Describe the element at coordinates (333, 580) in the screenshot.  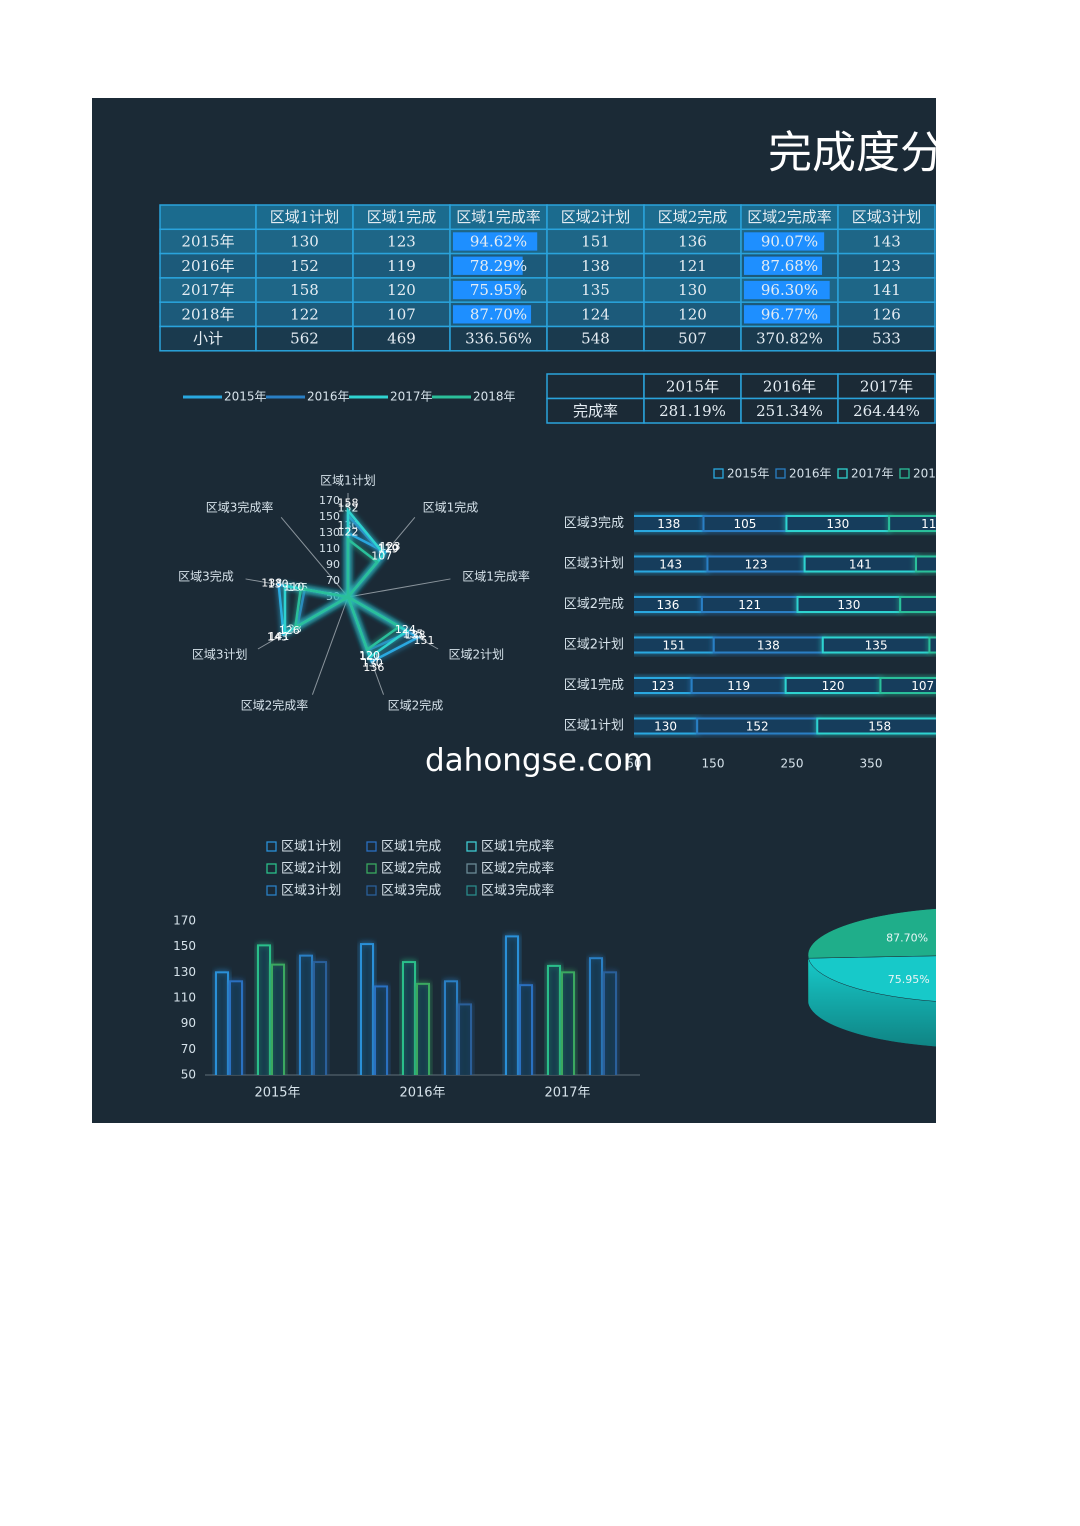
I see `radial-tick-label: 70` at that location.